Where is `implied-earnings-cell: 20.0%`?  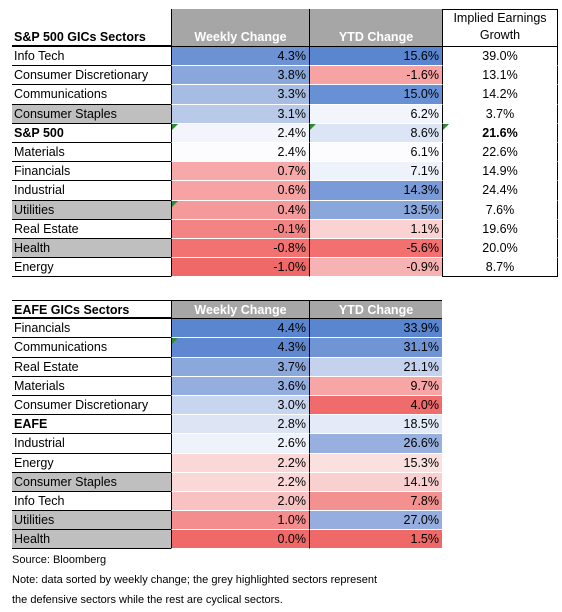 implied-earnings-cell: 20.0% is located at coordinates (500, 248).